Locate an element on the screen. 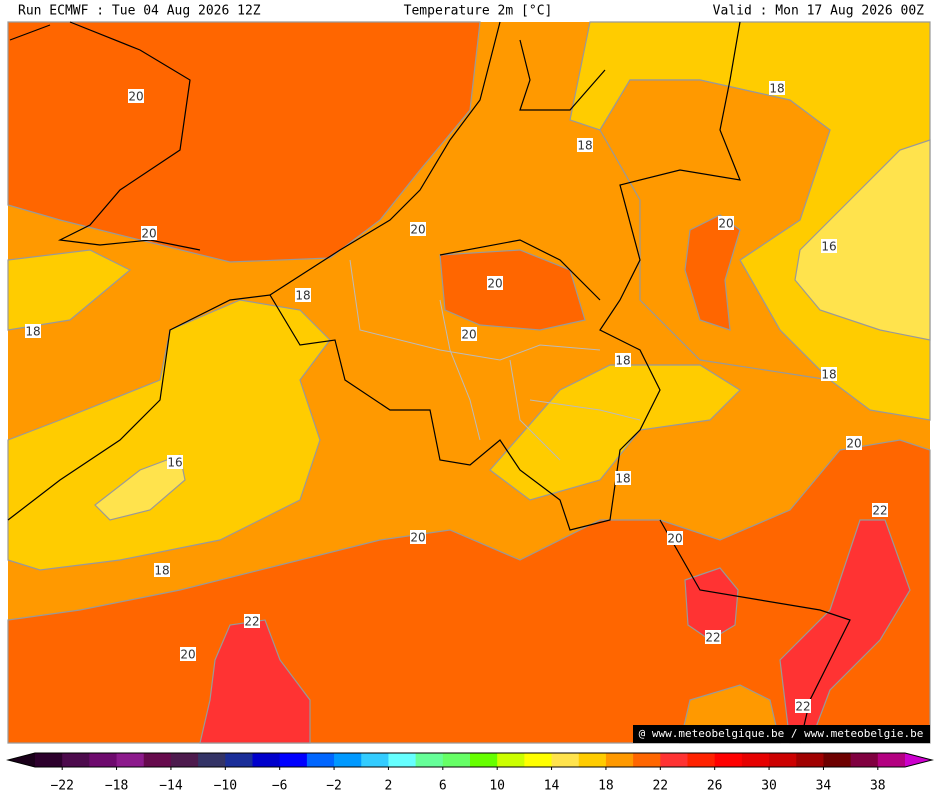  colorbar-label: −10 is located at coordinates (225, 786).